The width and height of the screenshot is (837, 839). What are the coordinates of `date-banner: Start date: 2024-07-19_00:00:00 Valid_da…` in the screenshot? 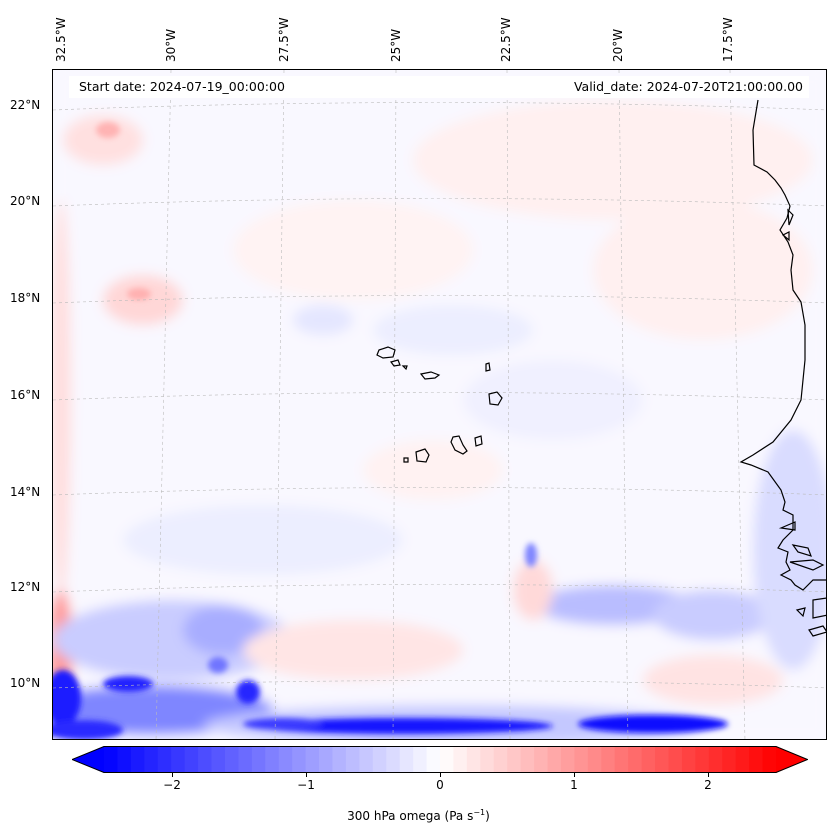 It's located at (439, 87).